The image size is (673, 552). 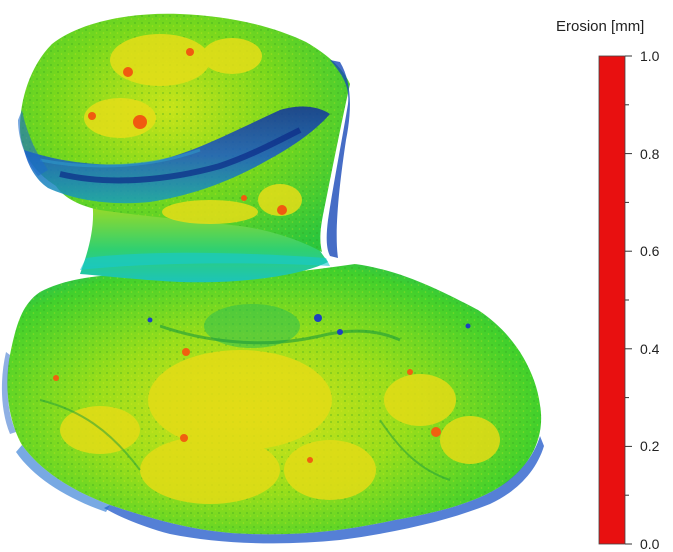 I want to click on colorbar-rect, so click(x=612, y=300).